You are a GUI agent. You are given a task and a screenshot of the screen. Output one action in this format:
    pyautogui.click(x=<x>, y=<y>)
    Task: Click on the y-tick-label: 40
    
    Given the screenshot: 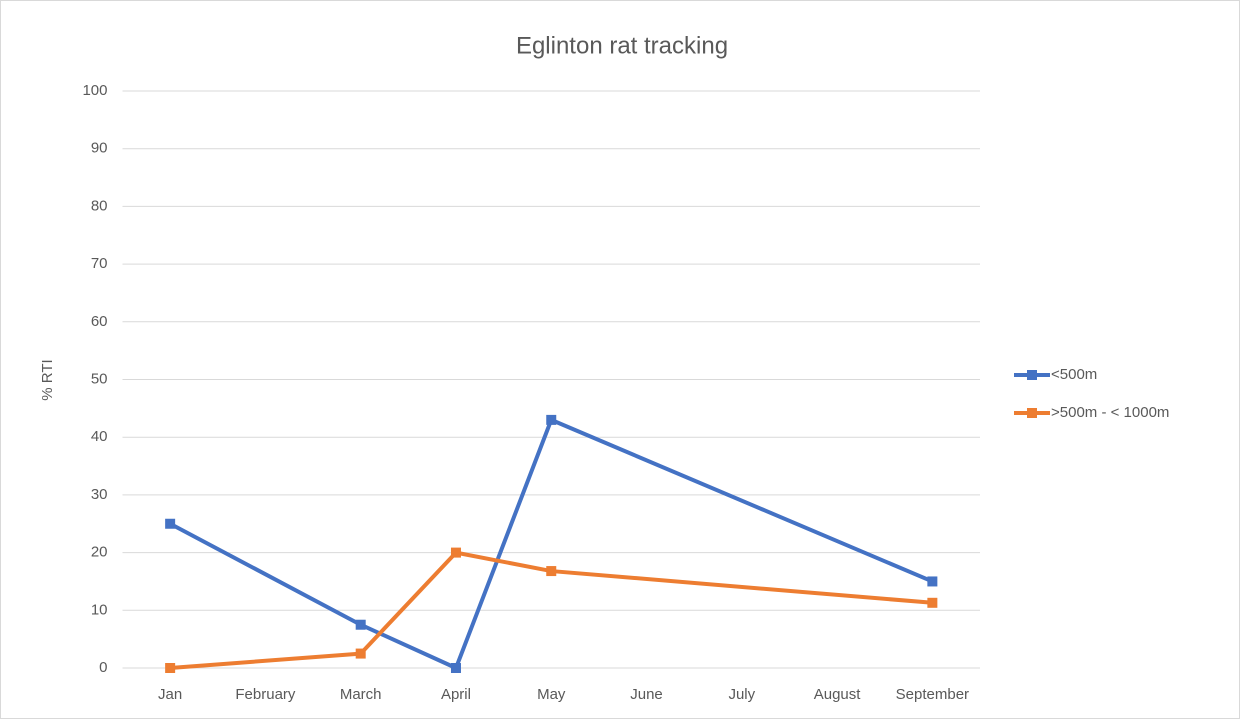 What is the action you would take?
    pyautogui.click(x=99, y=436)
    